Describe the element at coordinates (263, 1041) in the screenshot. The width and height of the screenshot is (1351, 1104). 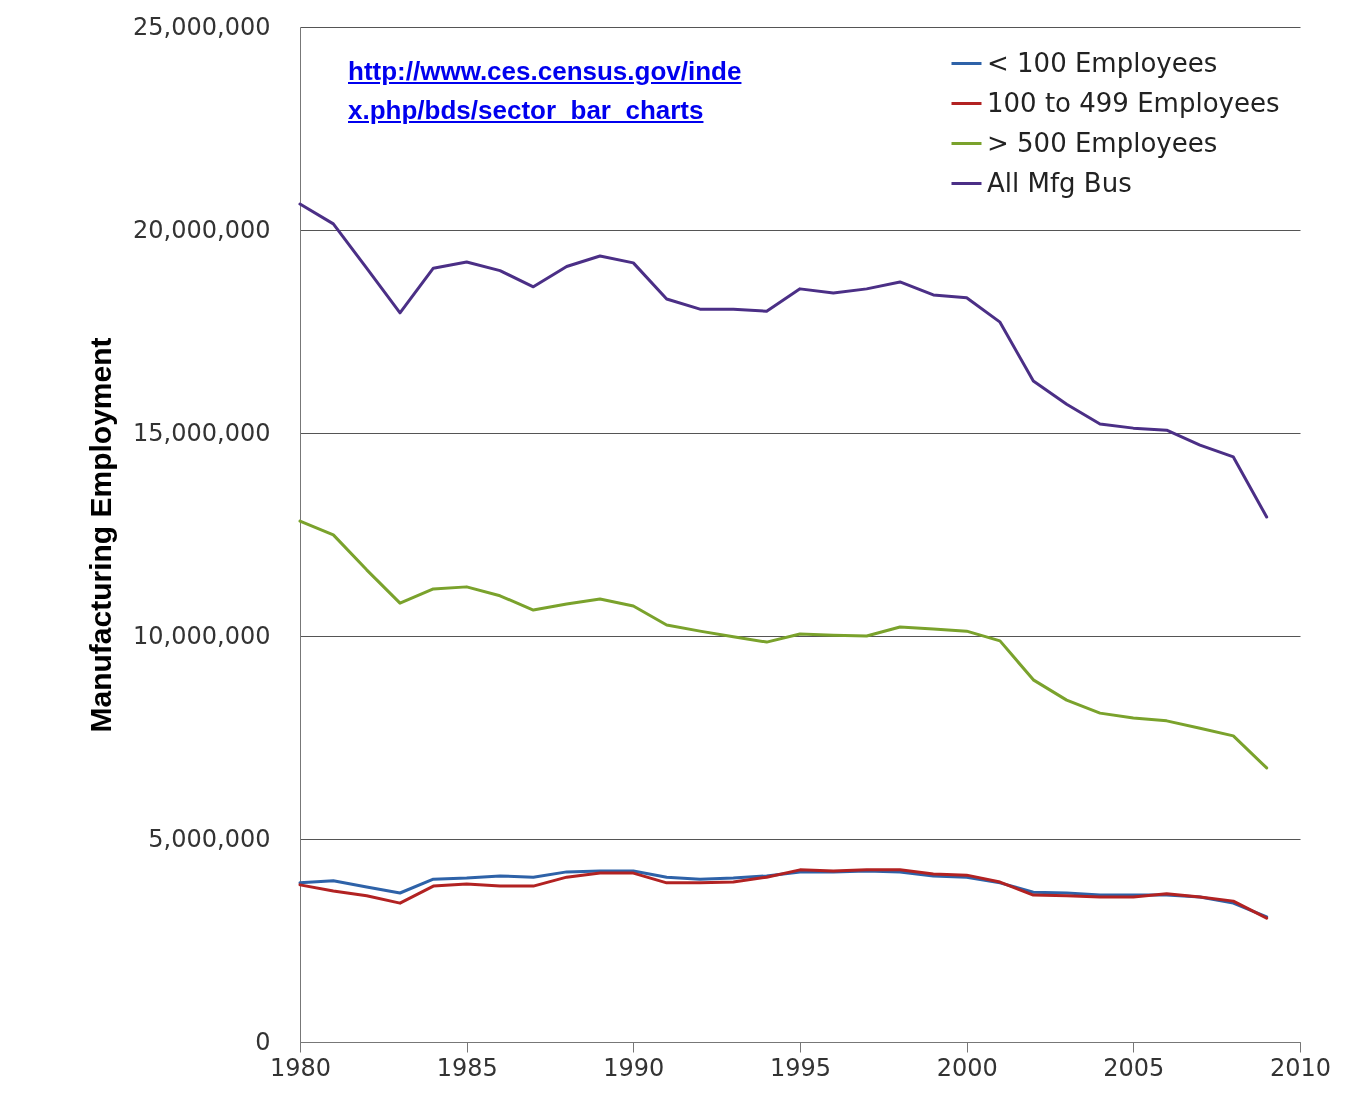
I see `y-tick-label: 0` at that location.